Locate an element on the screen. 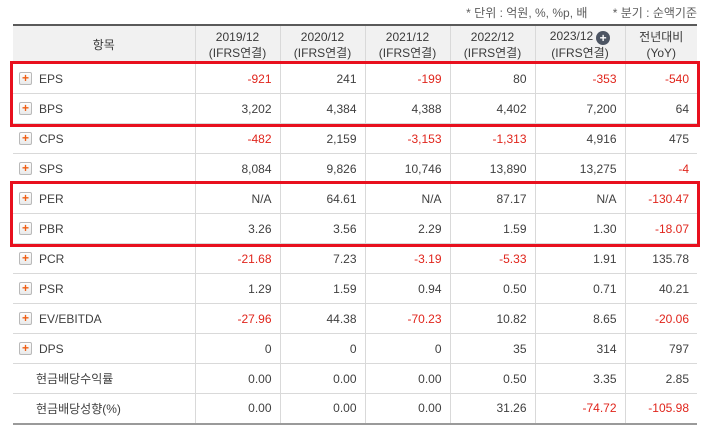 The height and width of the screenshot is (443, 701). value-cell: 3.26 is located at coordinates (237, 228).